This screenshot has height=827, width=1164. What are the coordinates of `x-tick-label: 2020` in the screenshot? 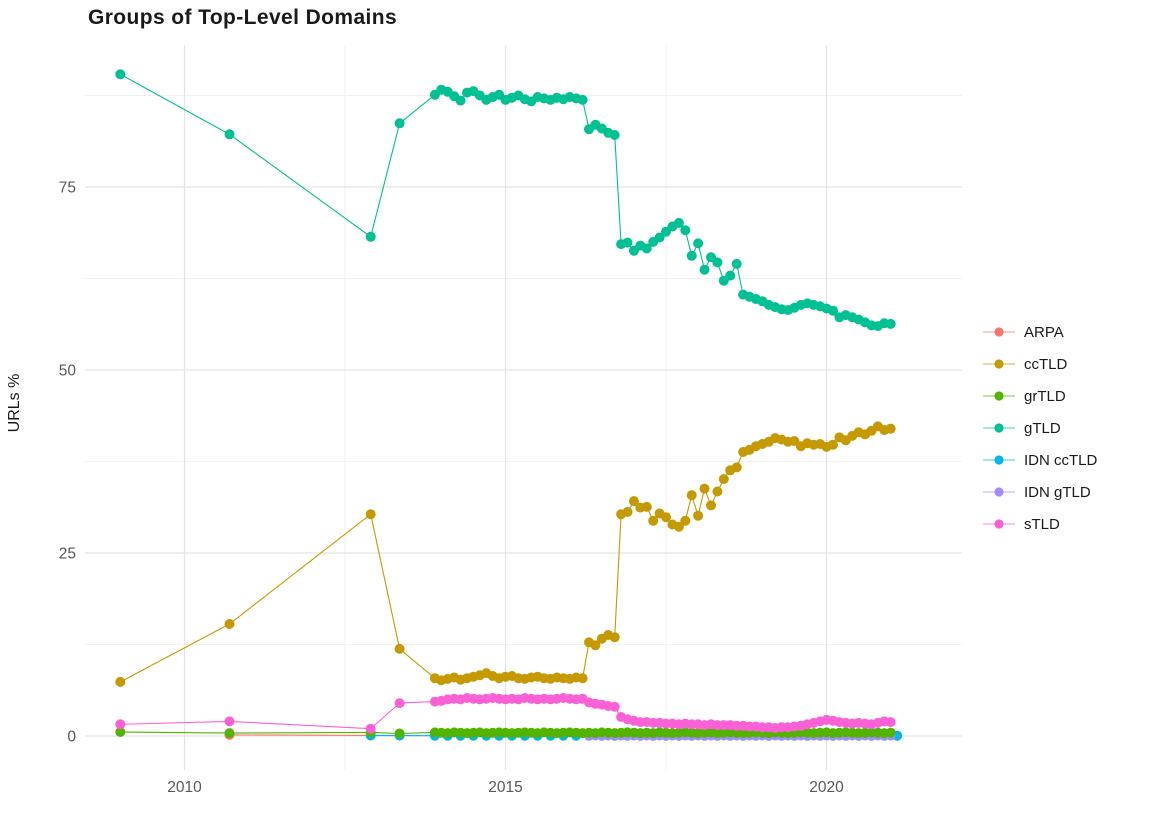 It's located at (826, 787).